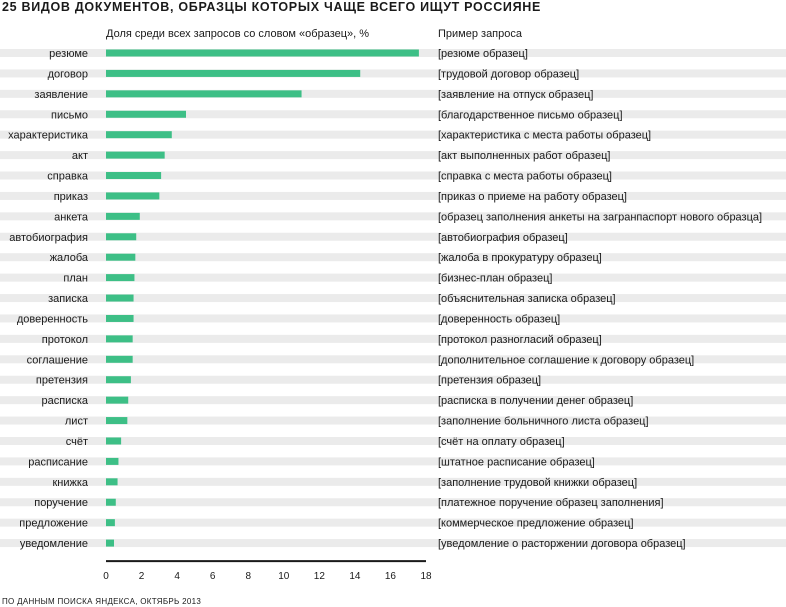  I want to click on category-label: счёт, so click(77, 442).